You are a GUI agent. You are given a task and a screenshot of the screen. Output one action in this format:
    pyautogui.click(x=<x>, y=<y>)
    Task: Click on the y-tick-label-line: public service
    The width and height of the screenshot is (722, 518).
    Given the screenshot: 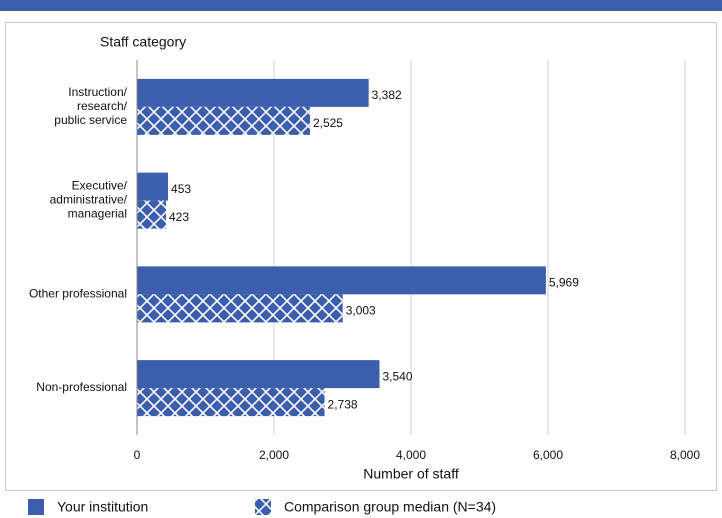 What is the action you would take?
    pyautogui.click(x=90, y=120)
    